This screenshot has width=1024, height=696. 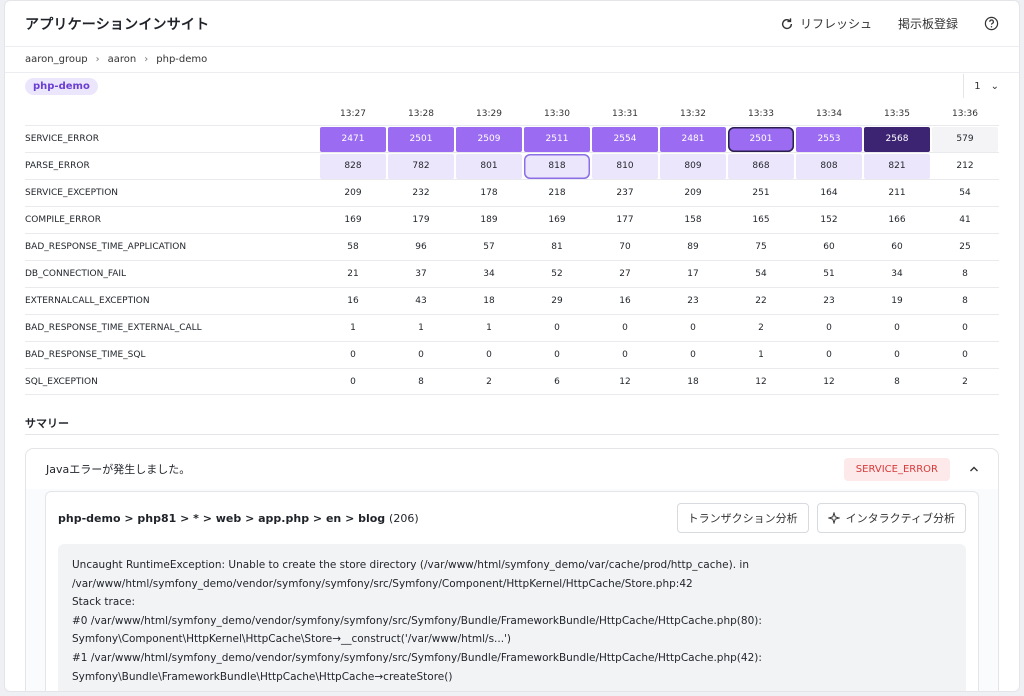 I want to click on heatmap-cell: 51, so click(x=829, y=274).